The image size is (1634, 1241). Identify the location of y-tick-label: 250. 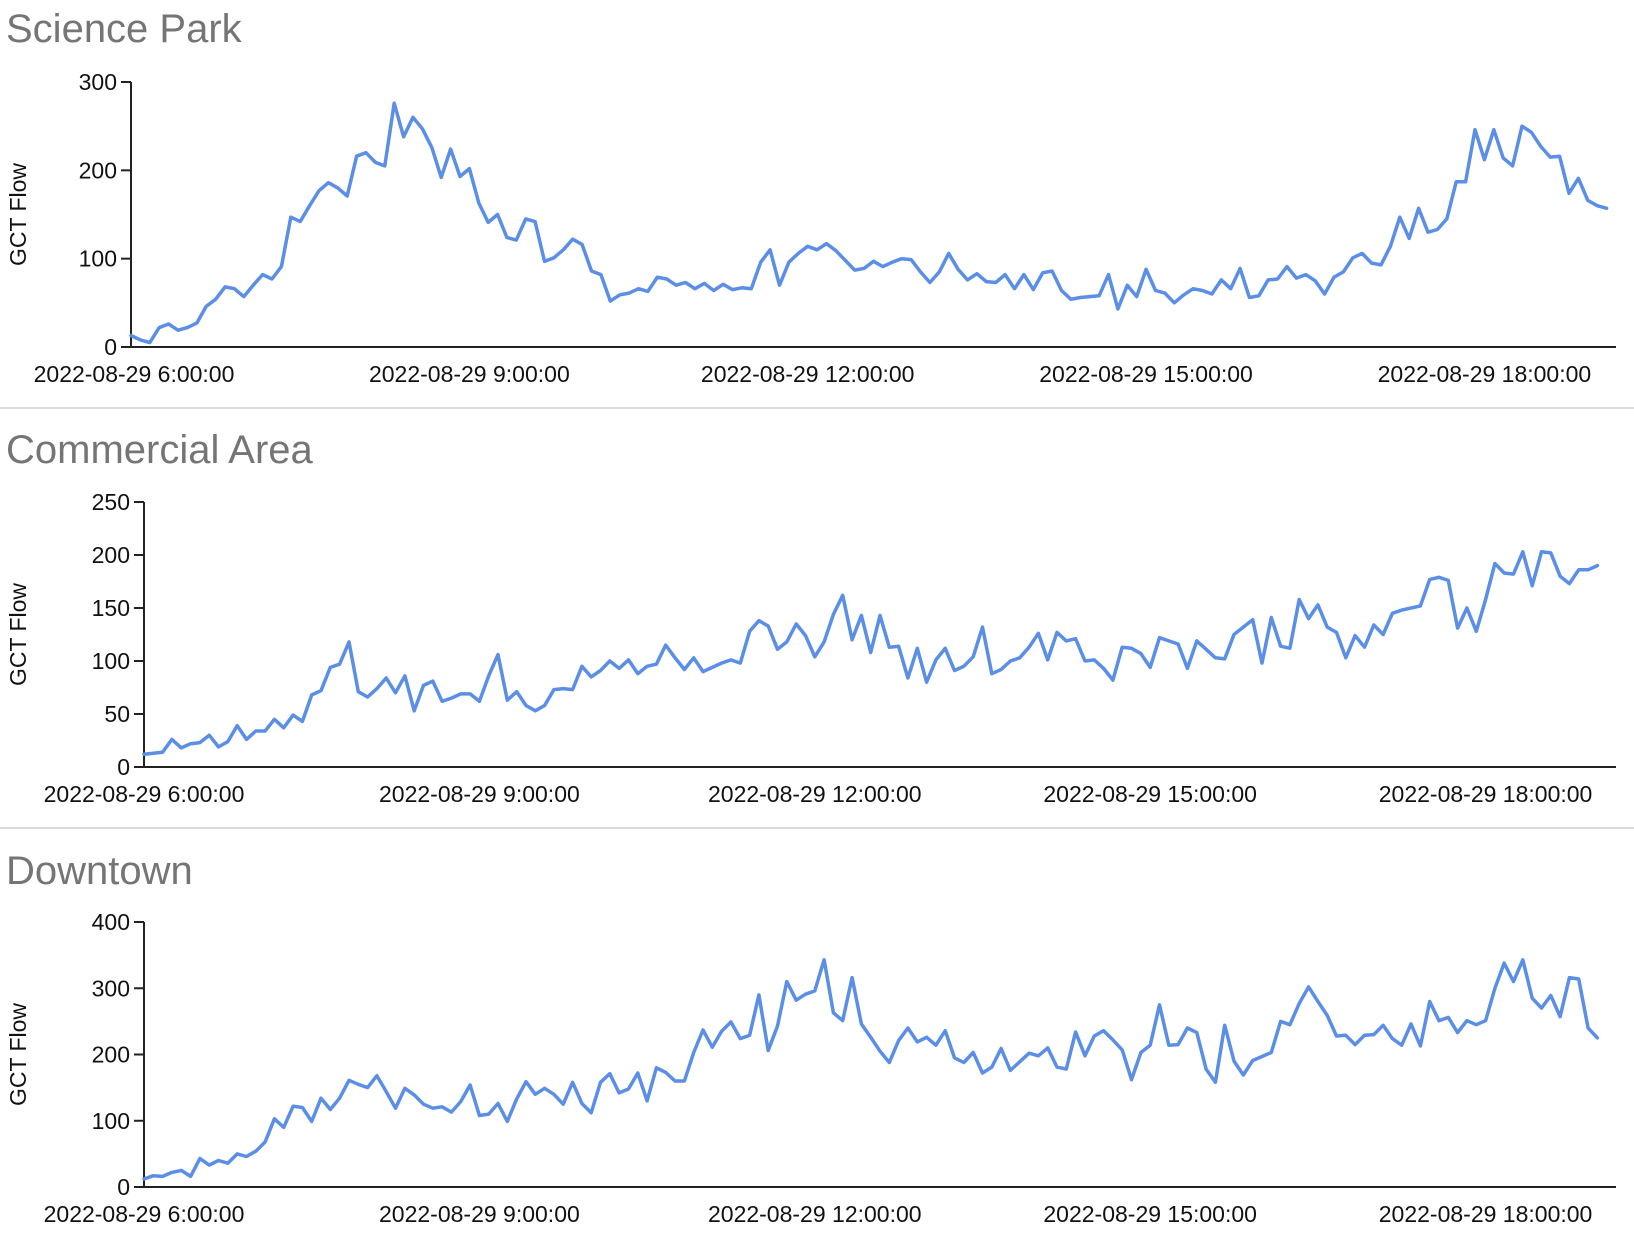
(111, 502).